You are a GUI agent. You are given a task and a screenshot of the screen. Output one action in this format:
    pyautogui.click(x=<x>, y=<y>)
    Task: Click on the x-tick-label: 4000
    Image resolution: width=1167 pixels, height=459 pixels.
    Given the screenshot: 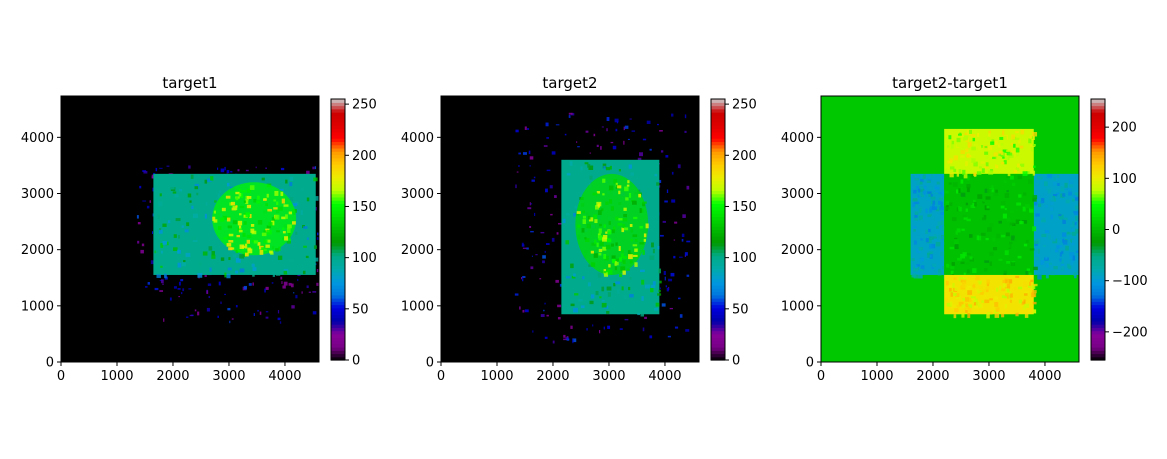 What is the action you would take?
    pyautogui.click(x=664, y=376)
    